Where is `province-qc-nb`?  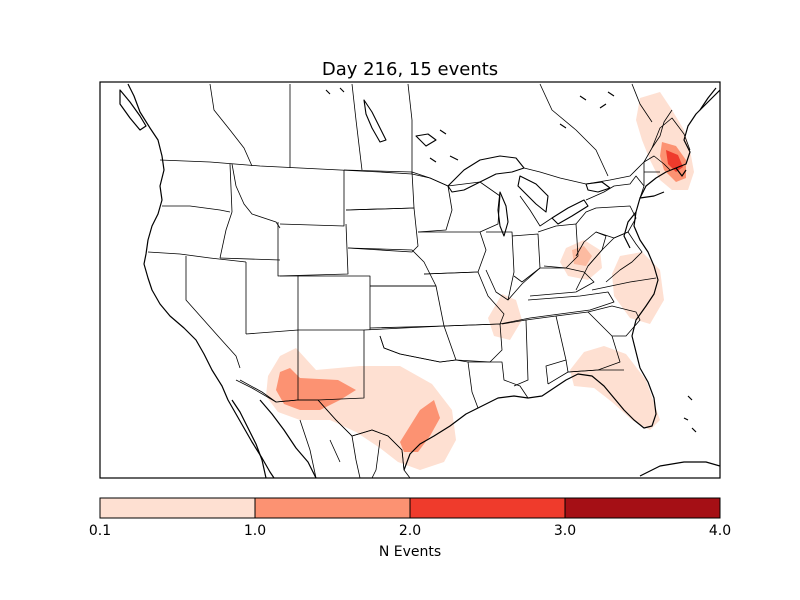 province-qc-nb is located at coordinates (642, 103).